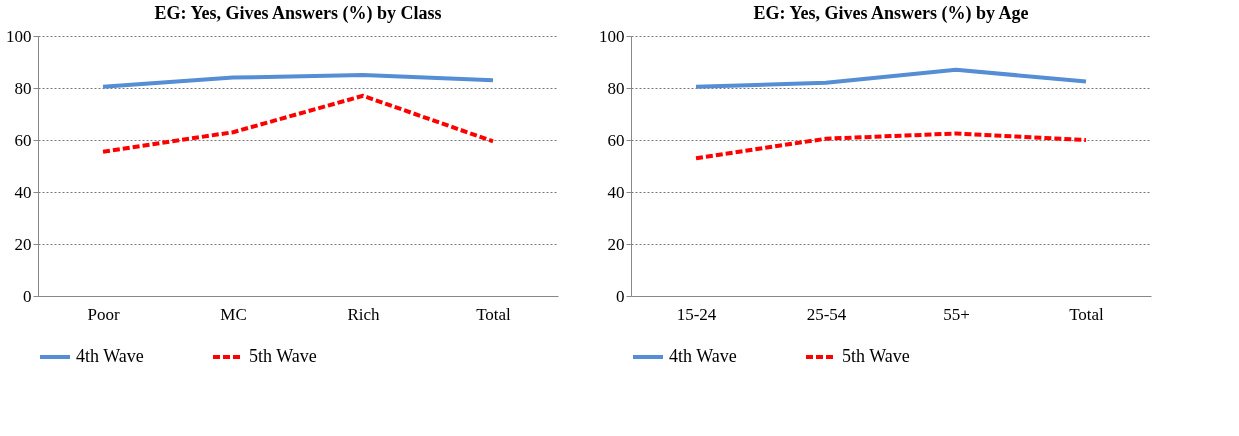  Describe the element at coordinates (103, 314) in the screenshot. I see `x-tick-label: Poor` at that location.